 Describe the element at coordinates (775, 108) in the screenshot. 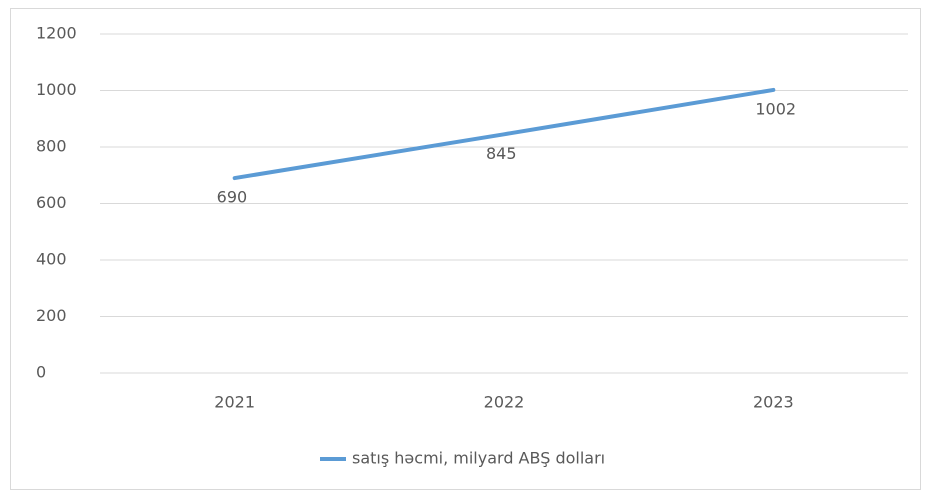

I see `data-label: 1002` at that location.